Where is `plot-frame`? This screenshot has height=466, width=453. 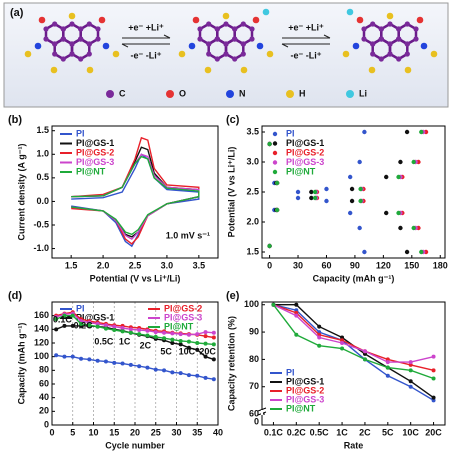 plot-frame is located at coordinates (353, 192).